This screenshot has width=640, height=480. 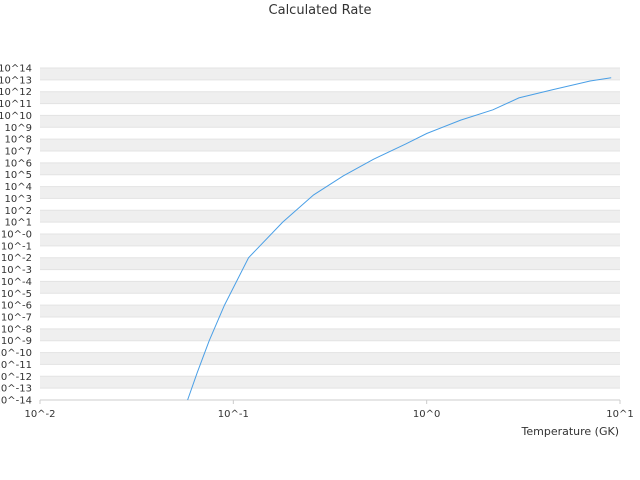 What do you see at coordinates (18, 211) in the screenshot?
I see `y-tick-label: 10^2` at bounding box center [18, 211].